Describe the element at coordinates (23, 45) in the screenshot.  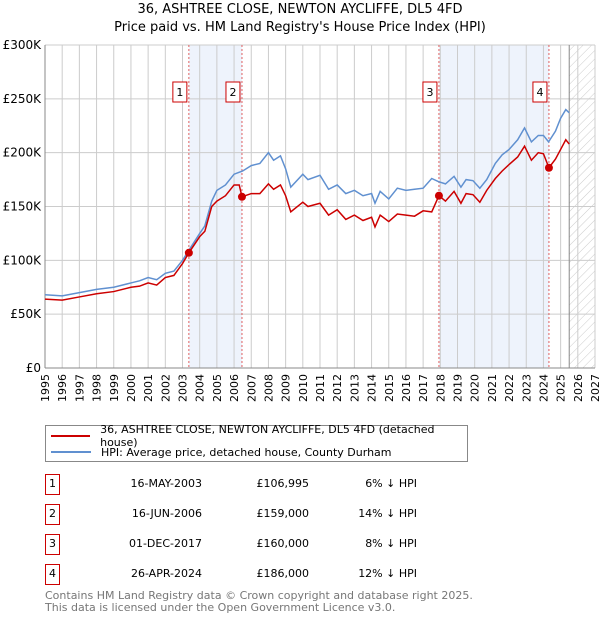
I see `y-tick-label: £300K` at that location.